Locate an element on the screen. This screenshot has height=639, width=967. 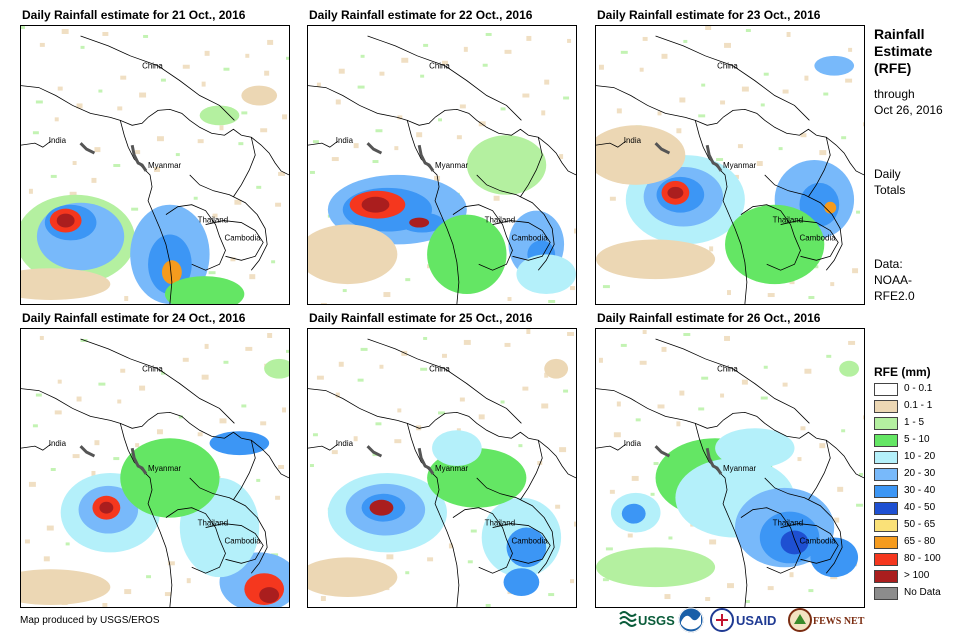
fews-net-logo: FEWS NET is located at coordinates (827, 620).